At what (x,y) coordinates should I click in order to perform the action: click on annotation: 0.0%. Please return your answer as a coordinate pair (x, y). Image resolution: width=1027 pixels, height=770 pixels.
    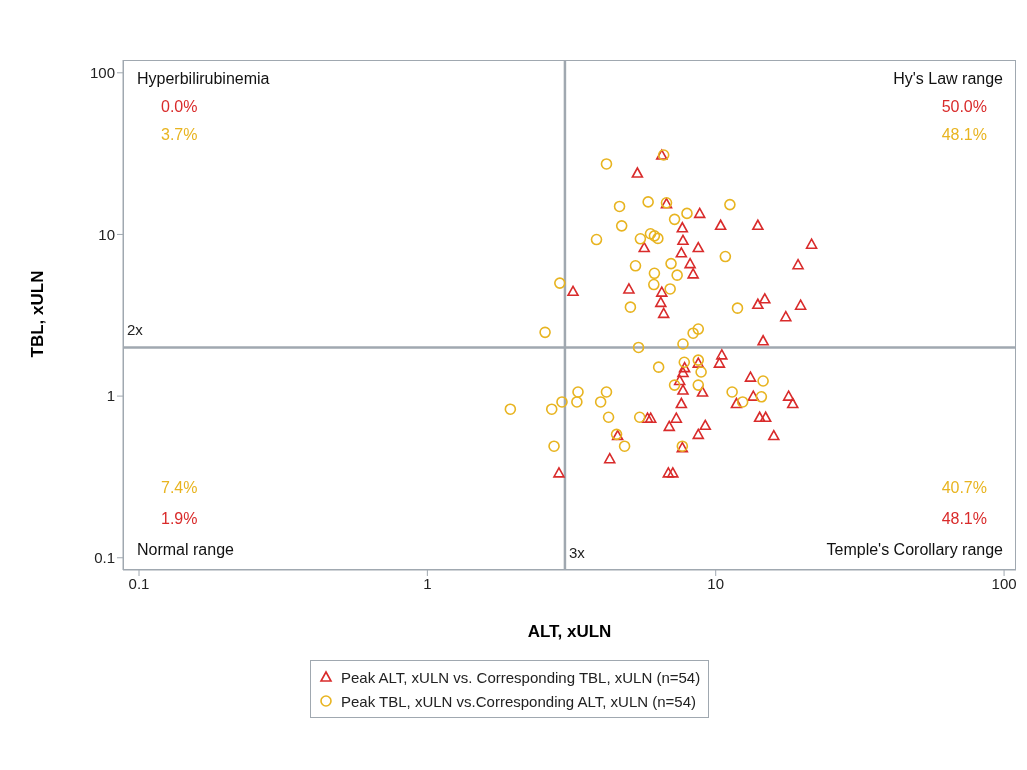
    Looking at the image, I should click on (179, 107).